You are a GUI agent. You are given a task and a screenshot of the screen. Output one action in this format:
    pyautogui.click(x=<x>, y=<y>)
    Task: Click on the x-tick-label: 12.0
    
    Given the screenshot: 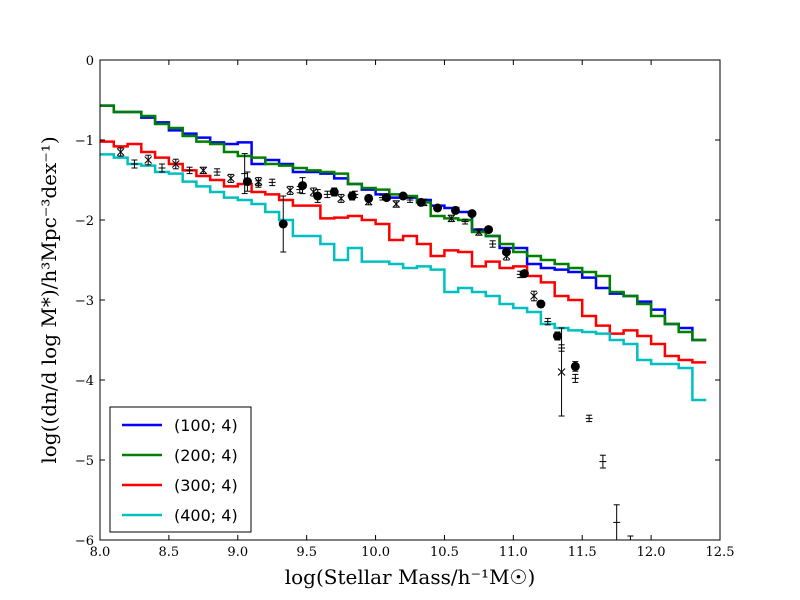 What is the action you would take?
    pyautogui.click(x=651, y=552)
    